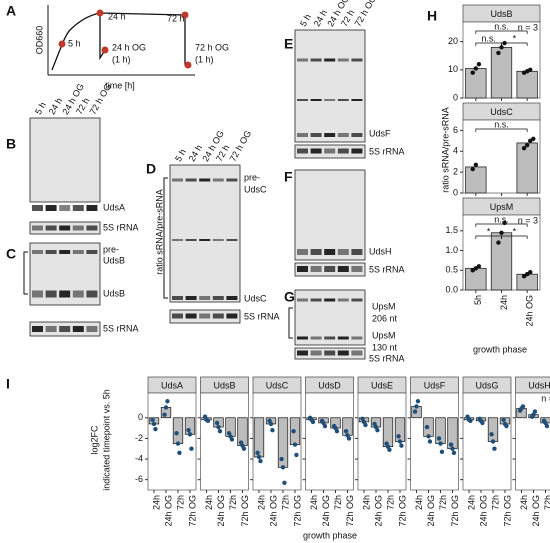 This screenshot has width=550, height=543. What do you see at coordinates (39, 40) in the screenshot?
I see `y-axis-label: OD660` at bounding box center [39, 40].